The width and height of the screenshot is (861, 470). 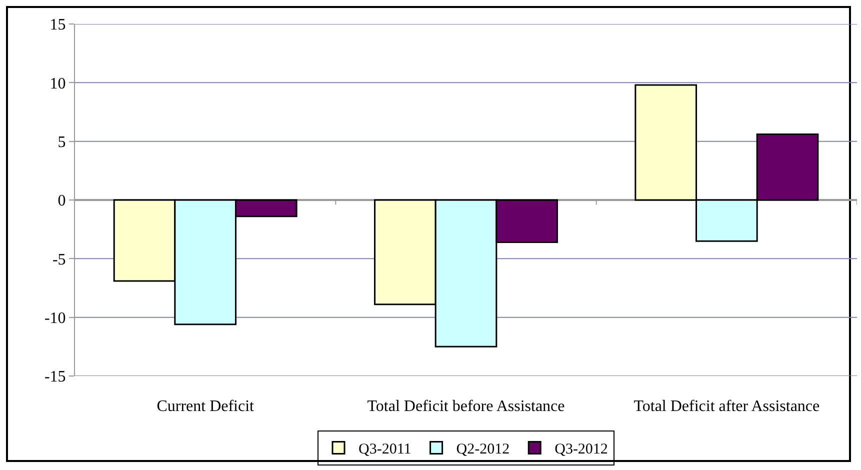 I want to click on y-tick-label: -5, so click(x=59, y=259).